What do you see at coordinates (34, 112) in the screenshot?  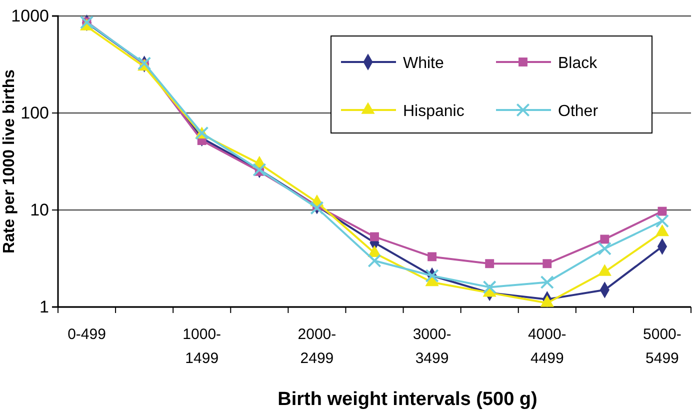 I see `y-tick-label: 100` at bounding box center [34, 112].